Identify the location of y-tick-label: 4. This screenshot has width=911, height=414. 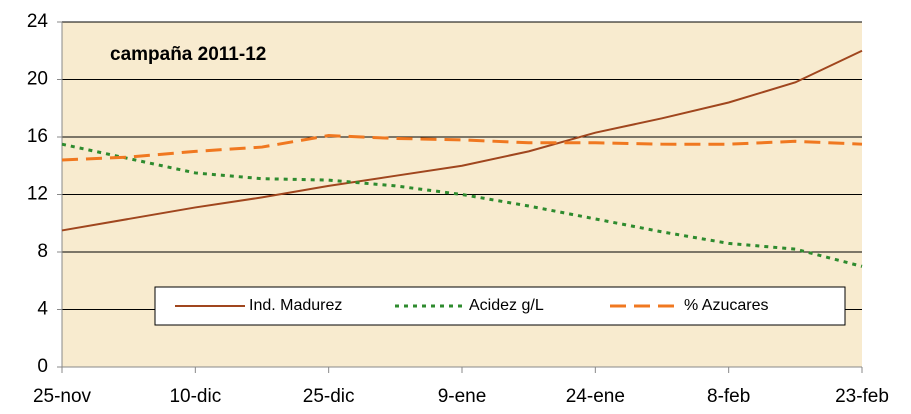
(42, 309).